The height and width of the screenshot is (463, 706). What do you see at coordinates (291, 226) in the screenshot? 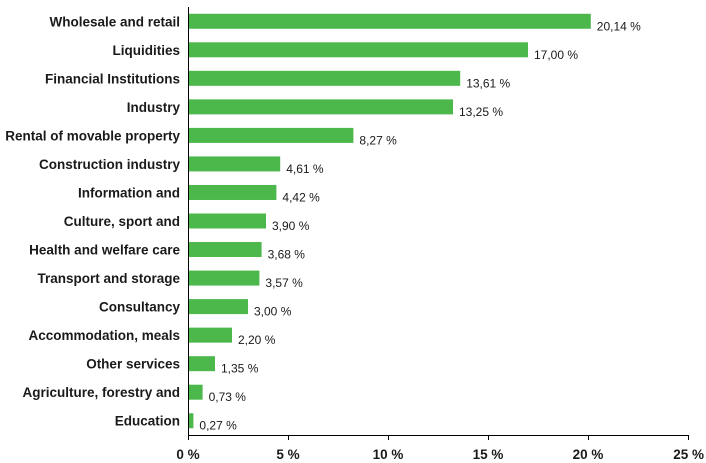
I see `value-label-7: 3,90 %` at bounding box center [291, 226].